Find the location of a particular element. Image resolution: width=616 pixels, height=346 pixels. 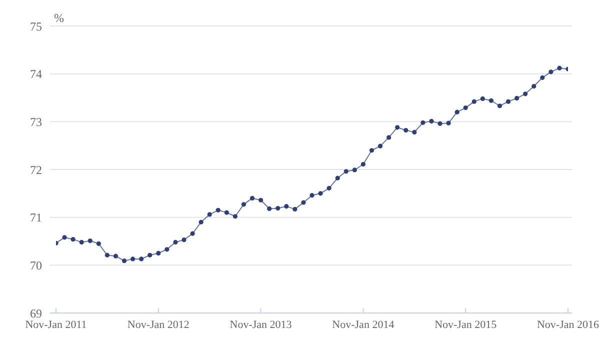

x-tick-label: Nov-Jan 2014 is located at coordinates (363, 324).